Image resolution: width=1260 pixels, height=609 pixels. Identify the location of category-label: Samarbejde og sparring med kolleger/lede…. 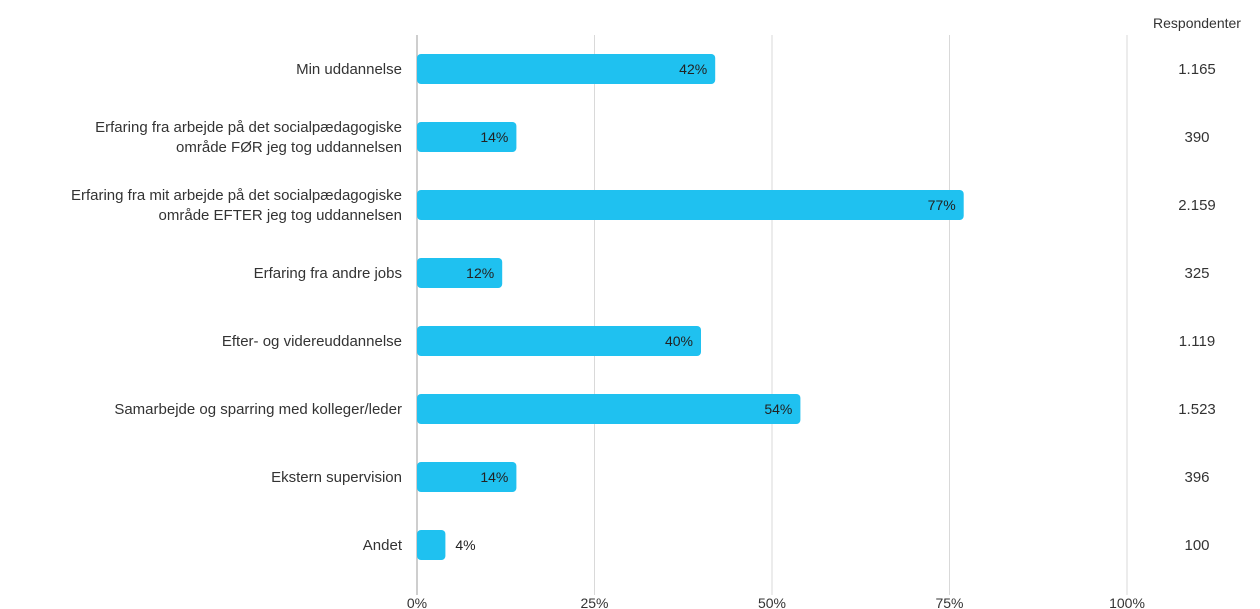
(258, 409).